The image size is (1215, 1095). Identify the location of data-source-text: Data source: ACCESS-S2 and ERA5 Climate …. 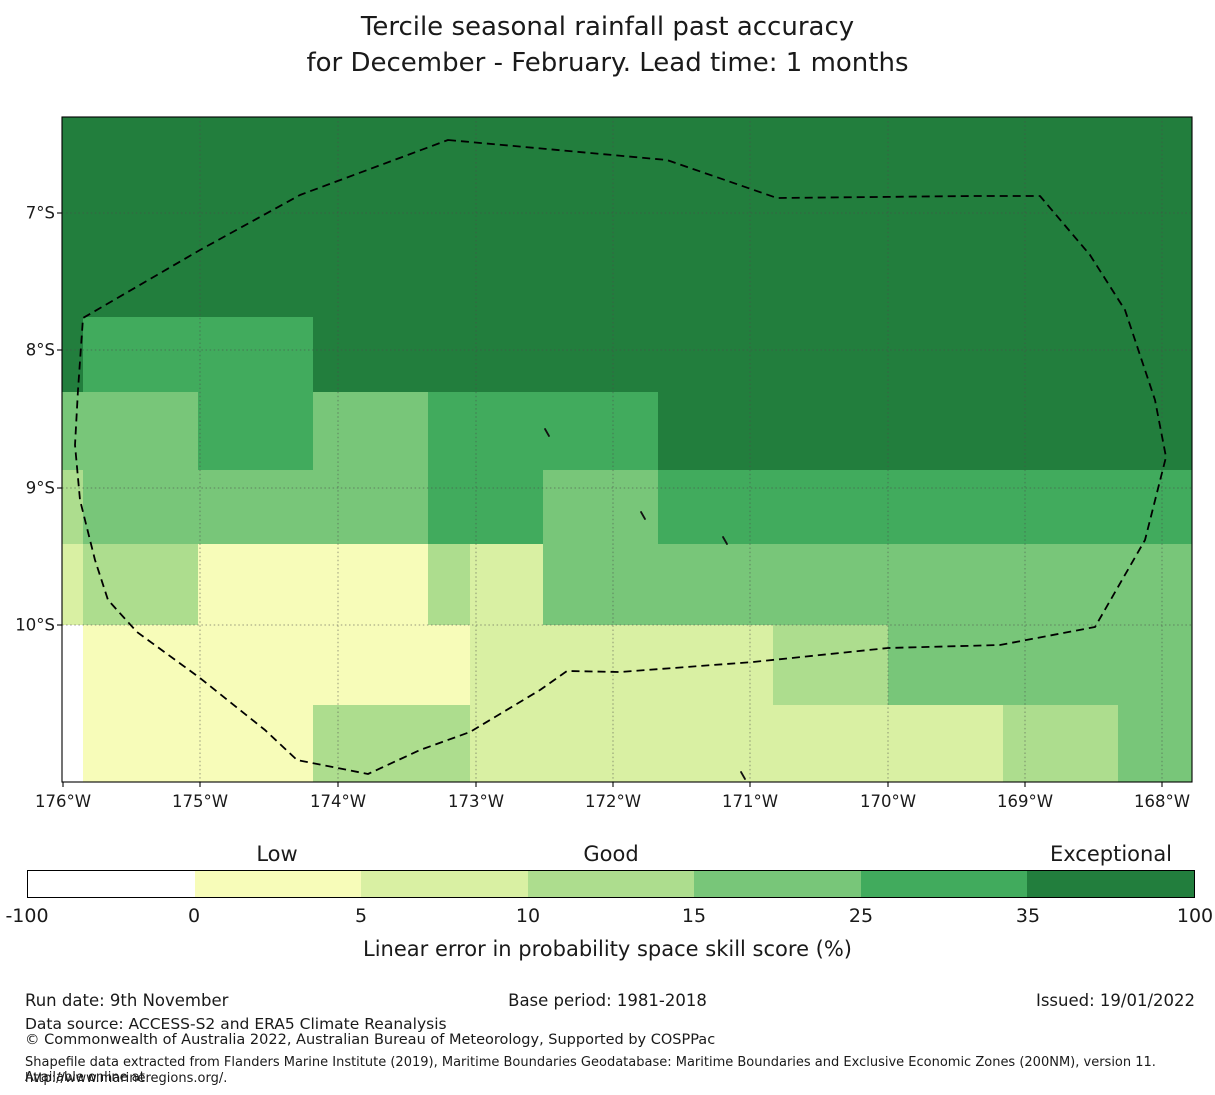
(236, 1024).